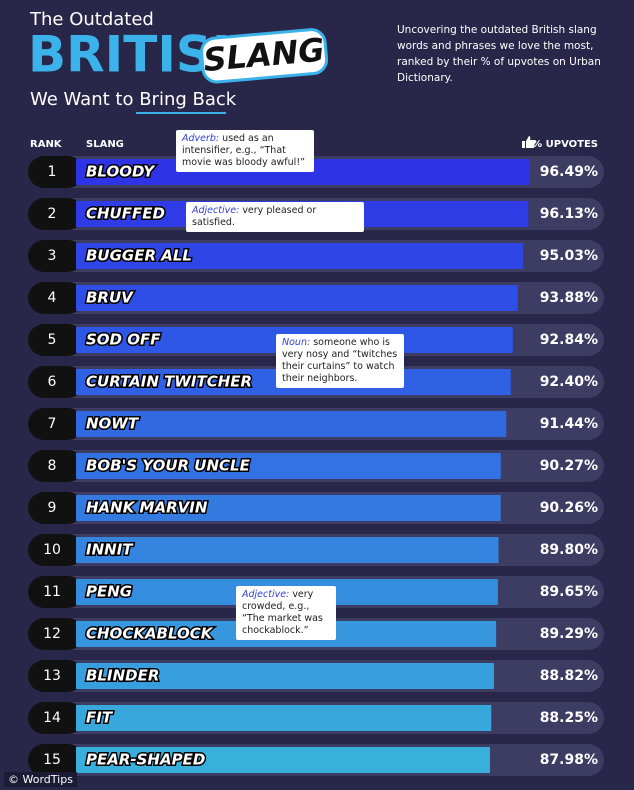  What do you see at coordinates (254, 216) in the screenshot?
I see `annotation-text: very pleased or satisfied.` at bounding box center [254, 216].